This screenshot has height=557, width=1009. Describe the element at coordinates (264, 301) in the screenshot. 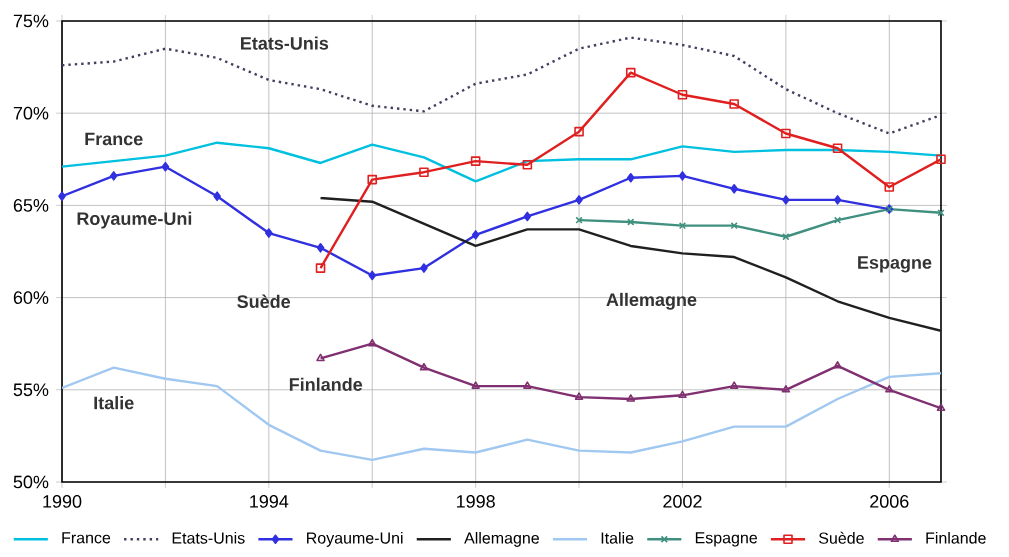

I see `text: Suède` at that location.